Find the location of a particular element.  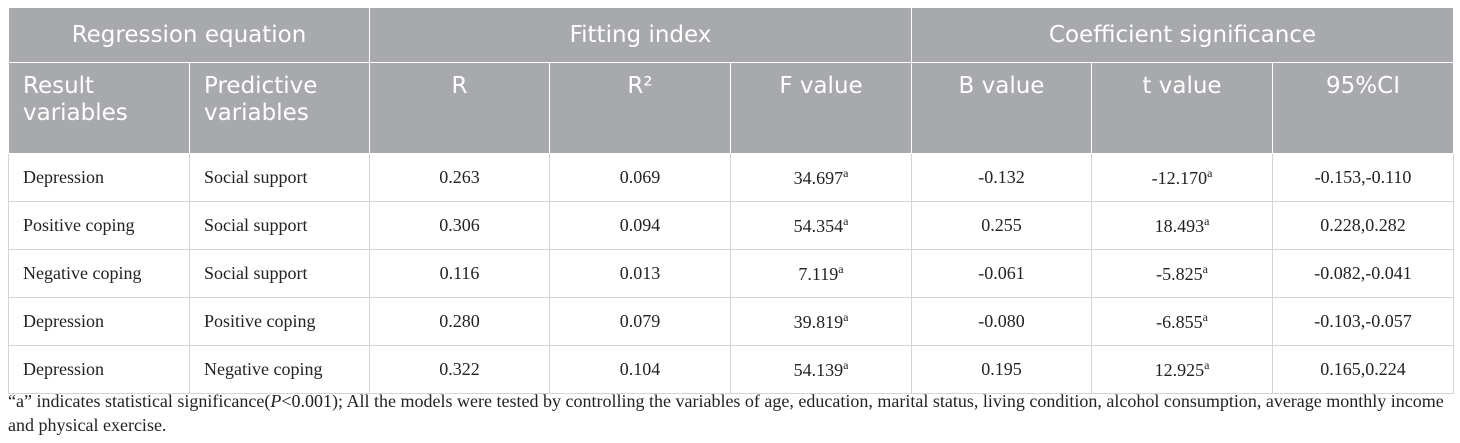

table-cell: 39.819a is located at coordinates (821, 321).